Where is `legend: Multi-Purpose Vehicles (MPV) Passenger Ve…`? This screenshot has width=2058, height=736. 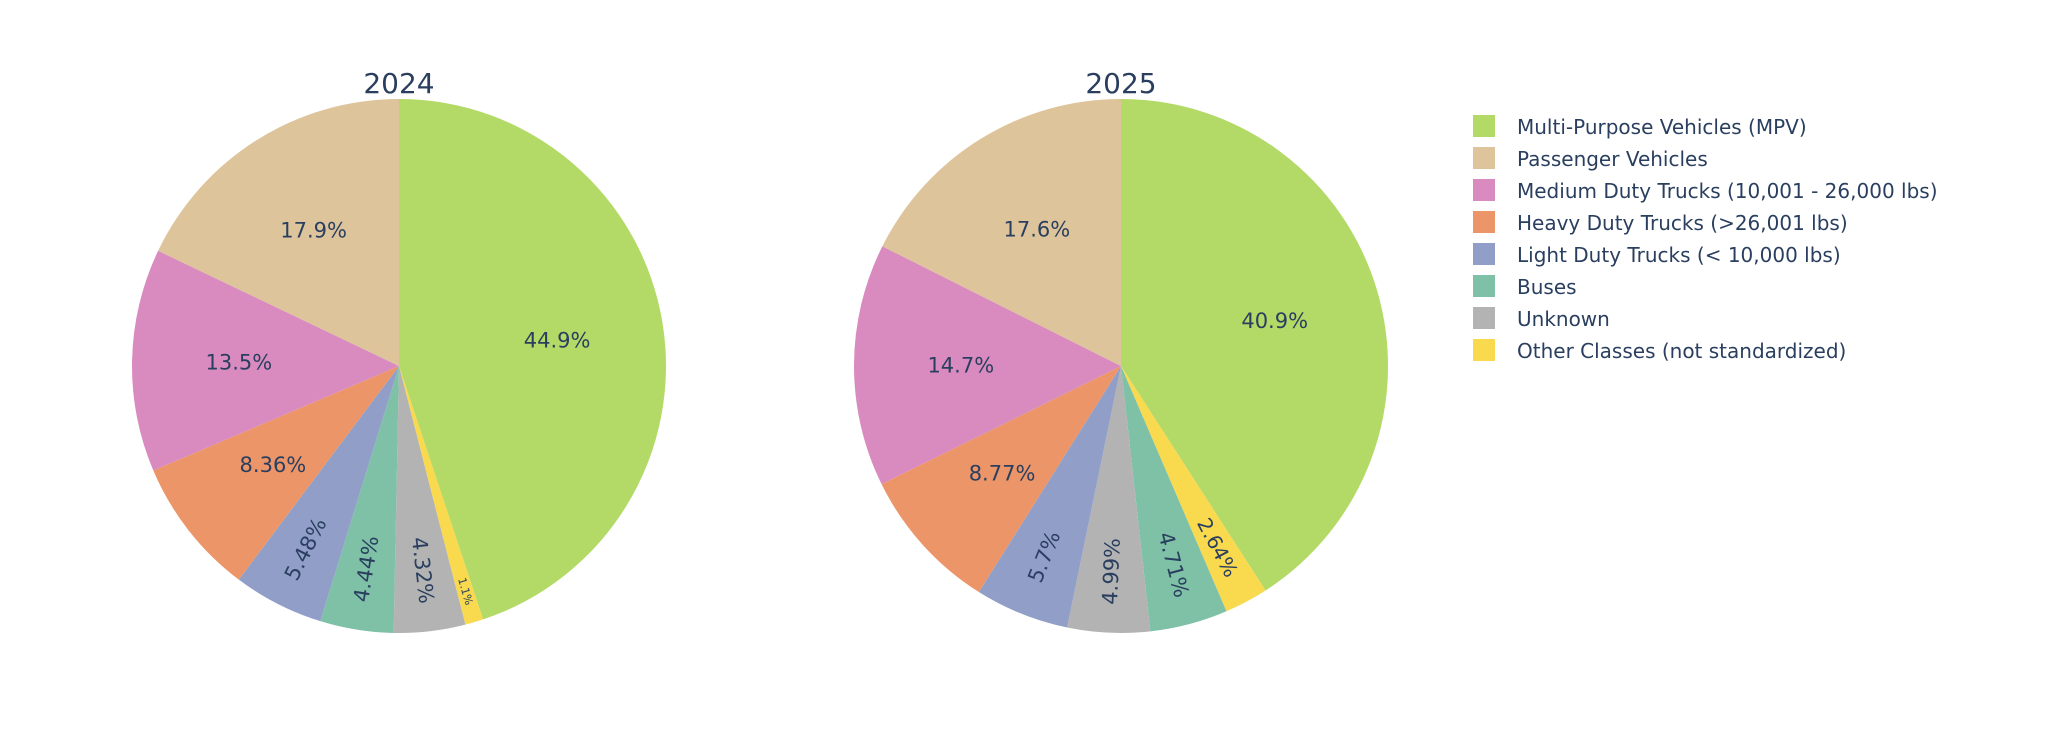
legend: Multi-Purpose Vehicles (MPV) Passenger Ve… is located at coordinates (1705, 239).